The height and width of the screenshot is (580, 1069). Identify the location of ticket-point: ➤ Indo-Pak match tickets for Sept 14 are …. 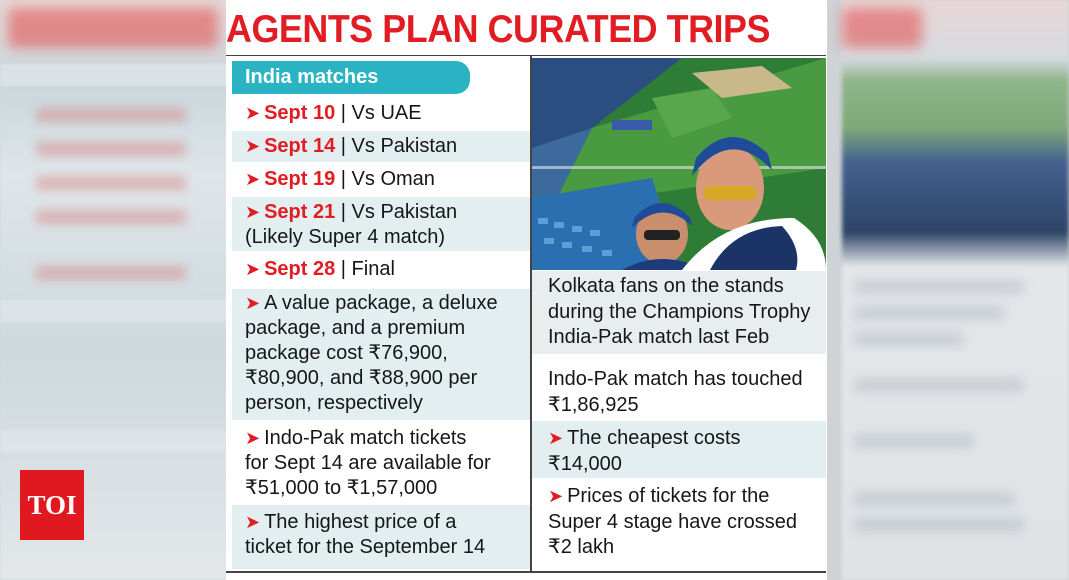
(368, 463).